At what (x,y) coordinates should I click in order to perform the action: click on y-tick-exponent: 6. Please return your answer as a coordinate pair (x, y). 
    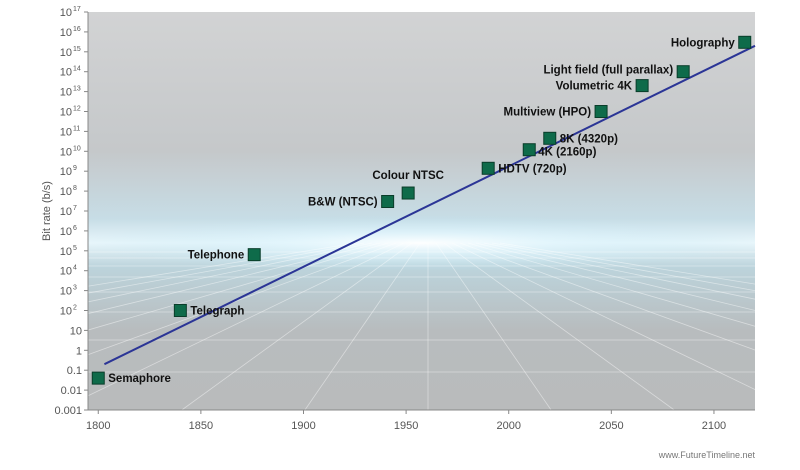
    Looking at the image, I should click on (75, 228).